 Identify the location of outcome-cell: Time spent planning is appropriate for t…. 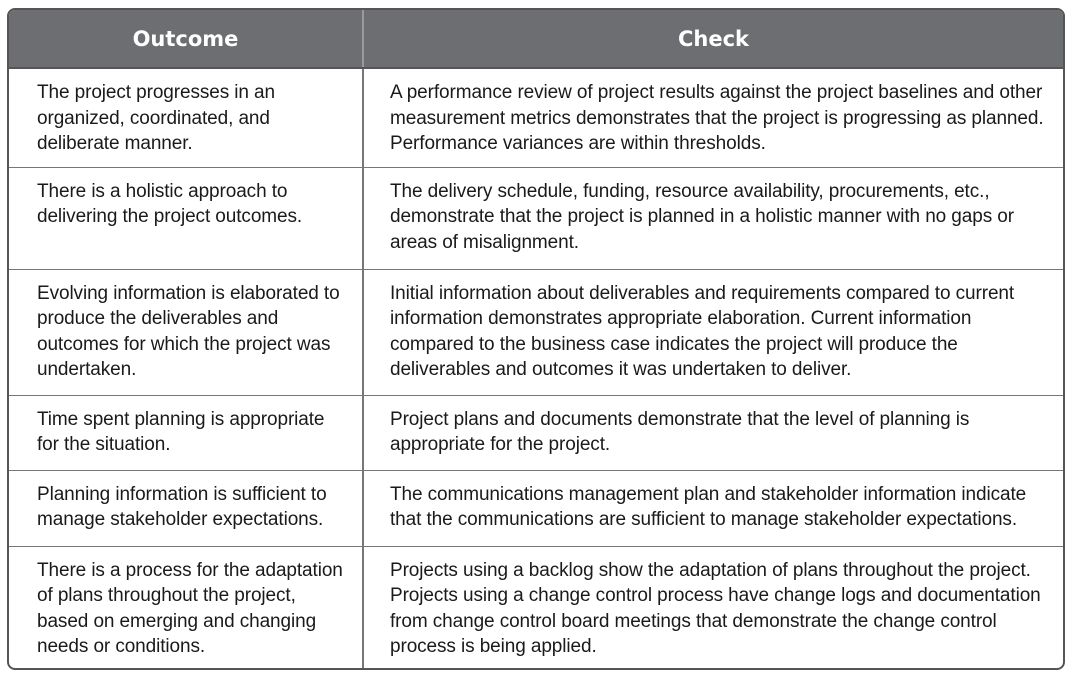
(186, 432).